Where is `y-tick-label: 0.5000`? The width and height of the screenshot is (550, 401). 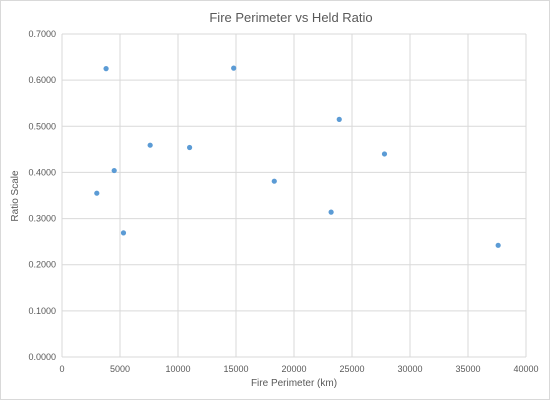
y-tick-label: 0.5000 is located at coordinates (42, 126).